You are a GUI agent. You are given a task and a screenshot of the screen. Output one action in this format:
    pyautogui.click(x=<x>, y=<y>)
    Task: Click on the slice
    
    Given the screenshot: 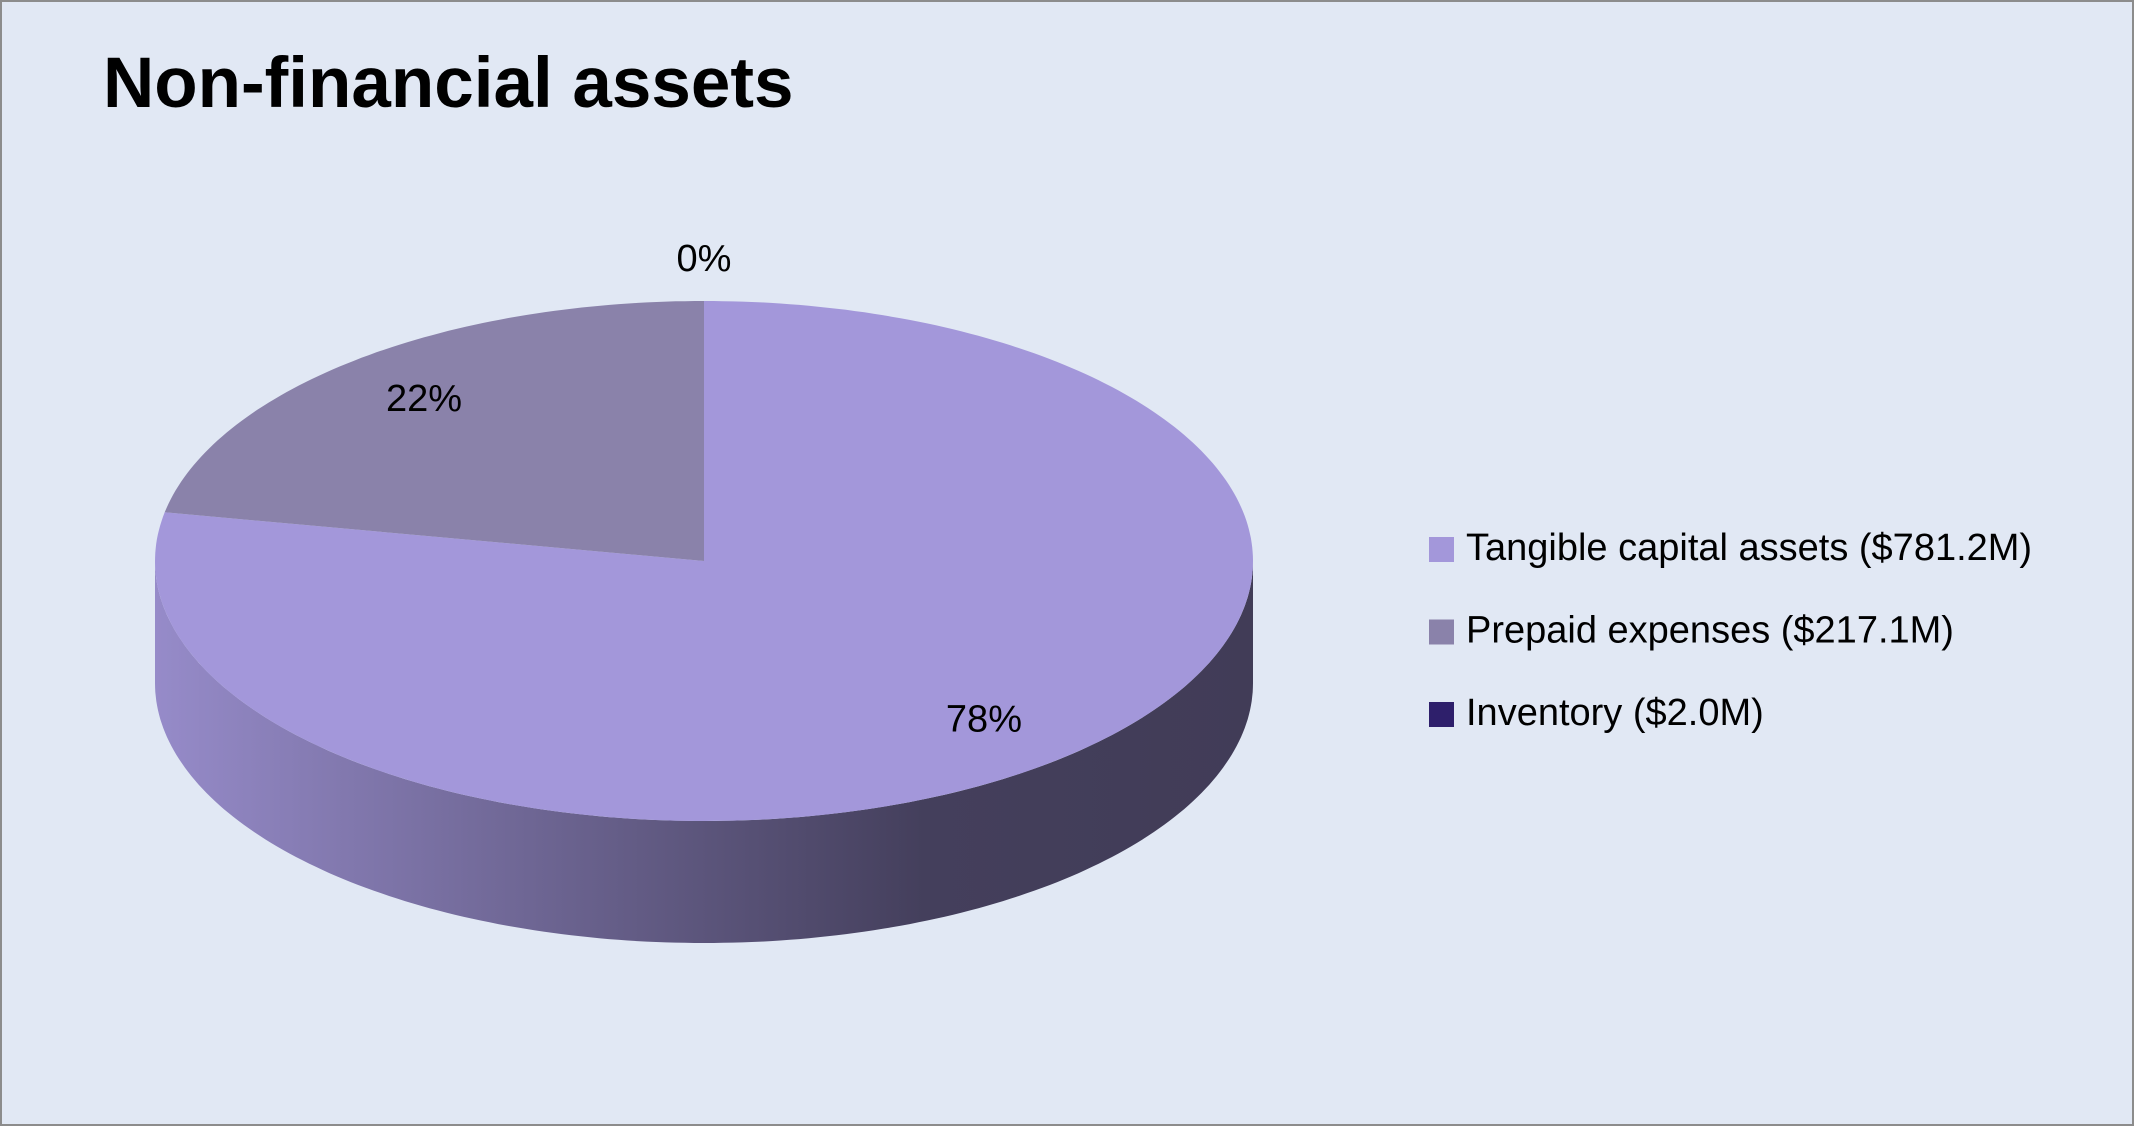 What is the action you would take?
    pyautogui.click(x=434, y=431)
    